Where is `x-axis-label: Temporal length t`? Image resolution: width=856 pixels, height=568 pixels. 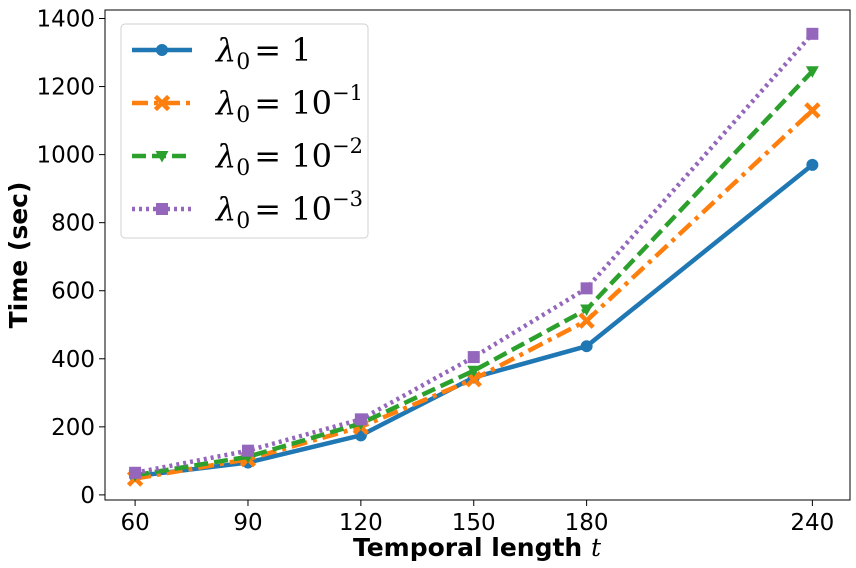 x-axis-label: Temporal length t is located at coordinates (477, 547).